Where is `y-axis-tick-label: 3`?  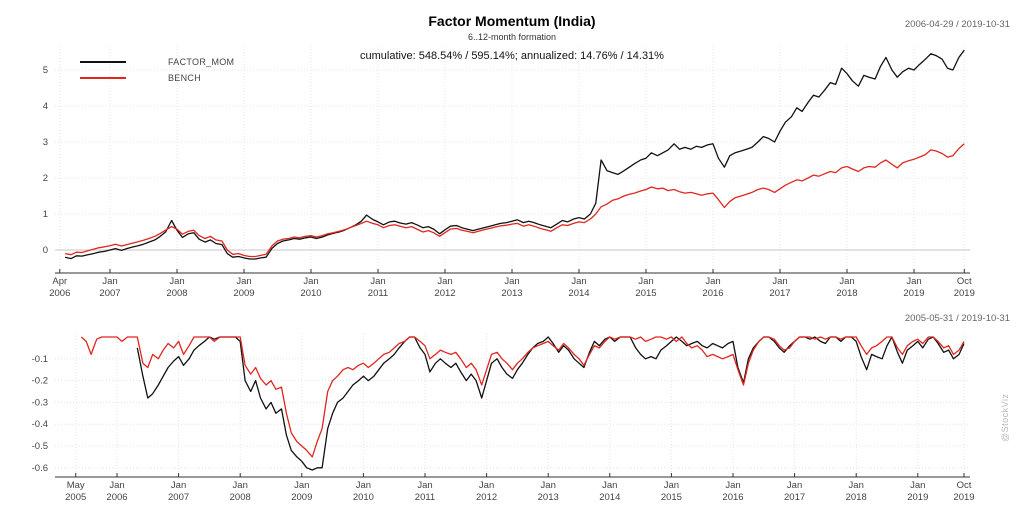 y-axis-tick-label: 3 is located at coordinates (45, 142).